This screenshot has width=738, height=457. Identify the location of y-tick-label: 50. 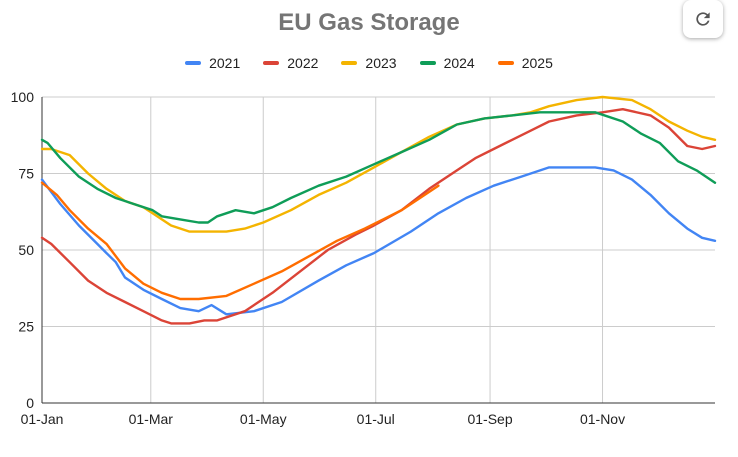
(26, 250).